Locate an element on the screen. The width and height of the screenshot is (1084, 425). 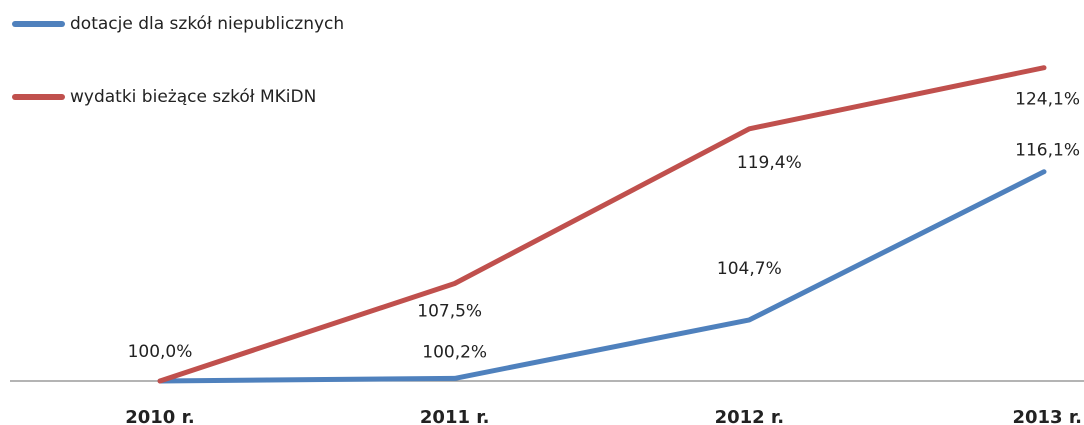
data-label: 116,1% is located at coordinates (1047, 151).